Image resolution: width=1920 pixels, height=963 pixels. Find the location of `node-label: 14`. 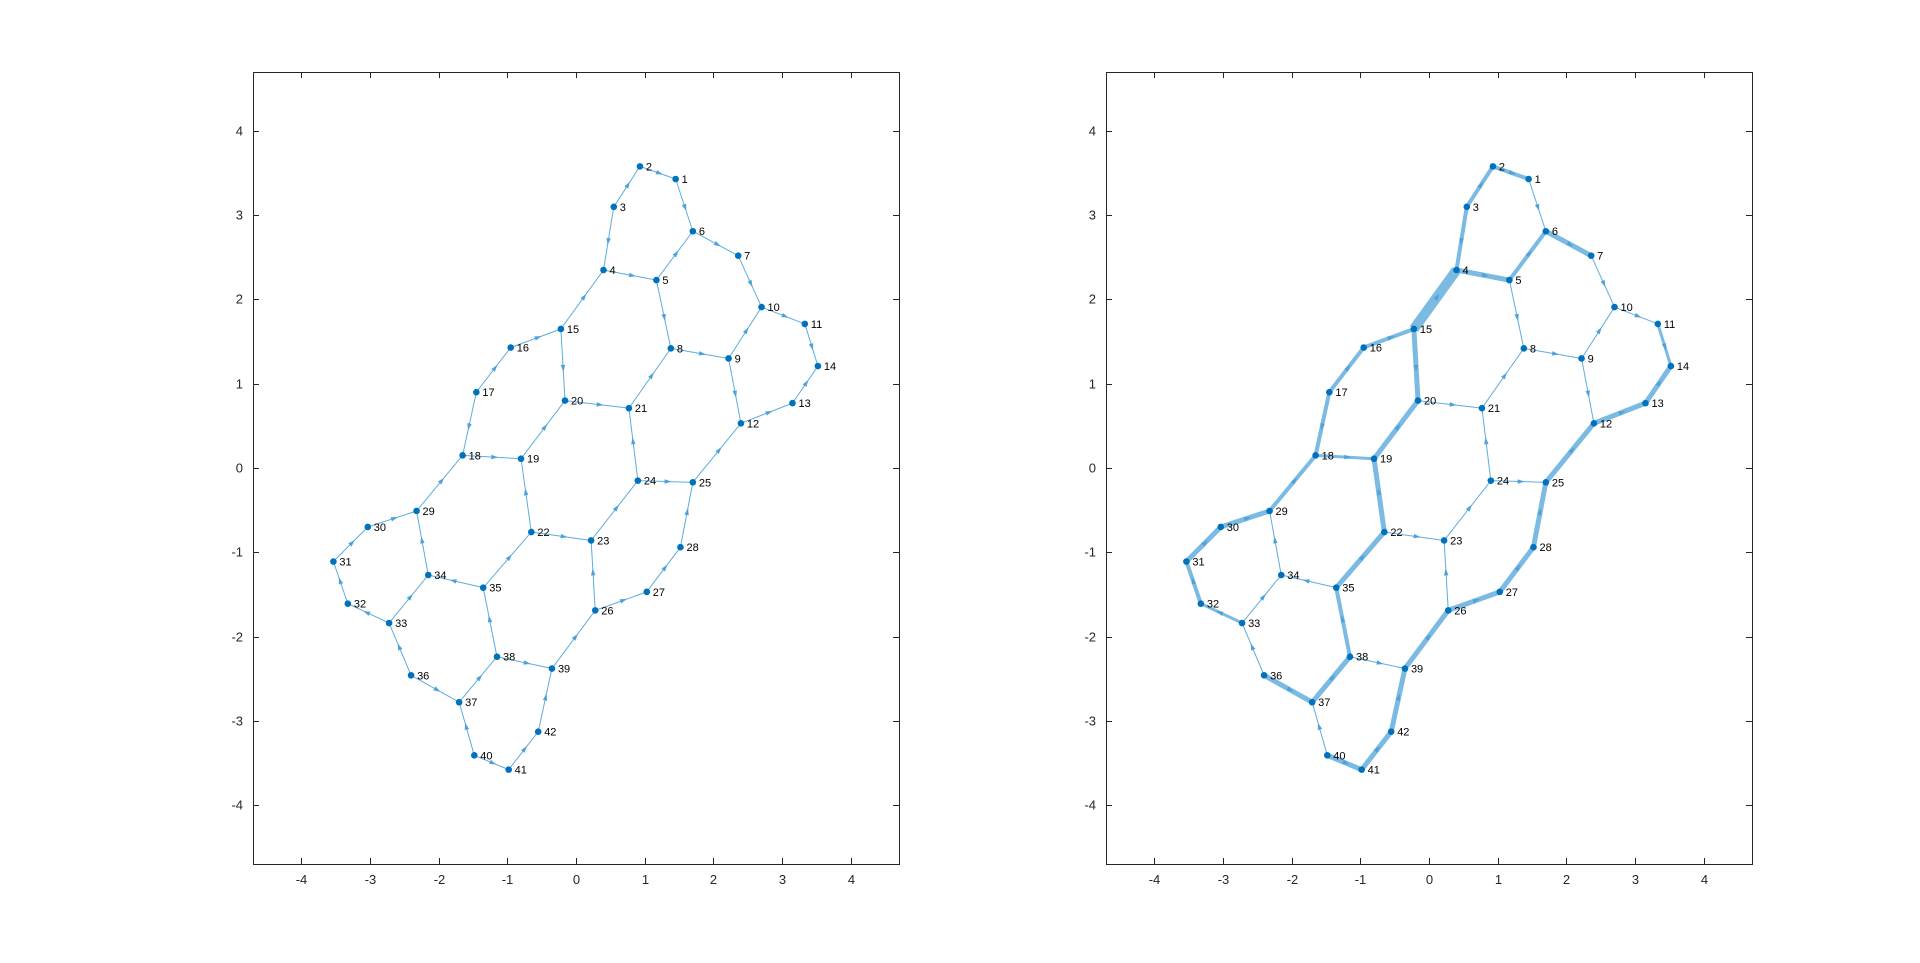

node-label: 14 is located at coordinates (830, 367).